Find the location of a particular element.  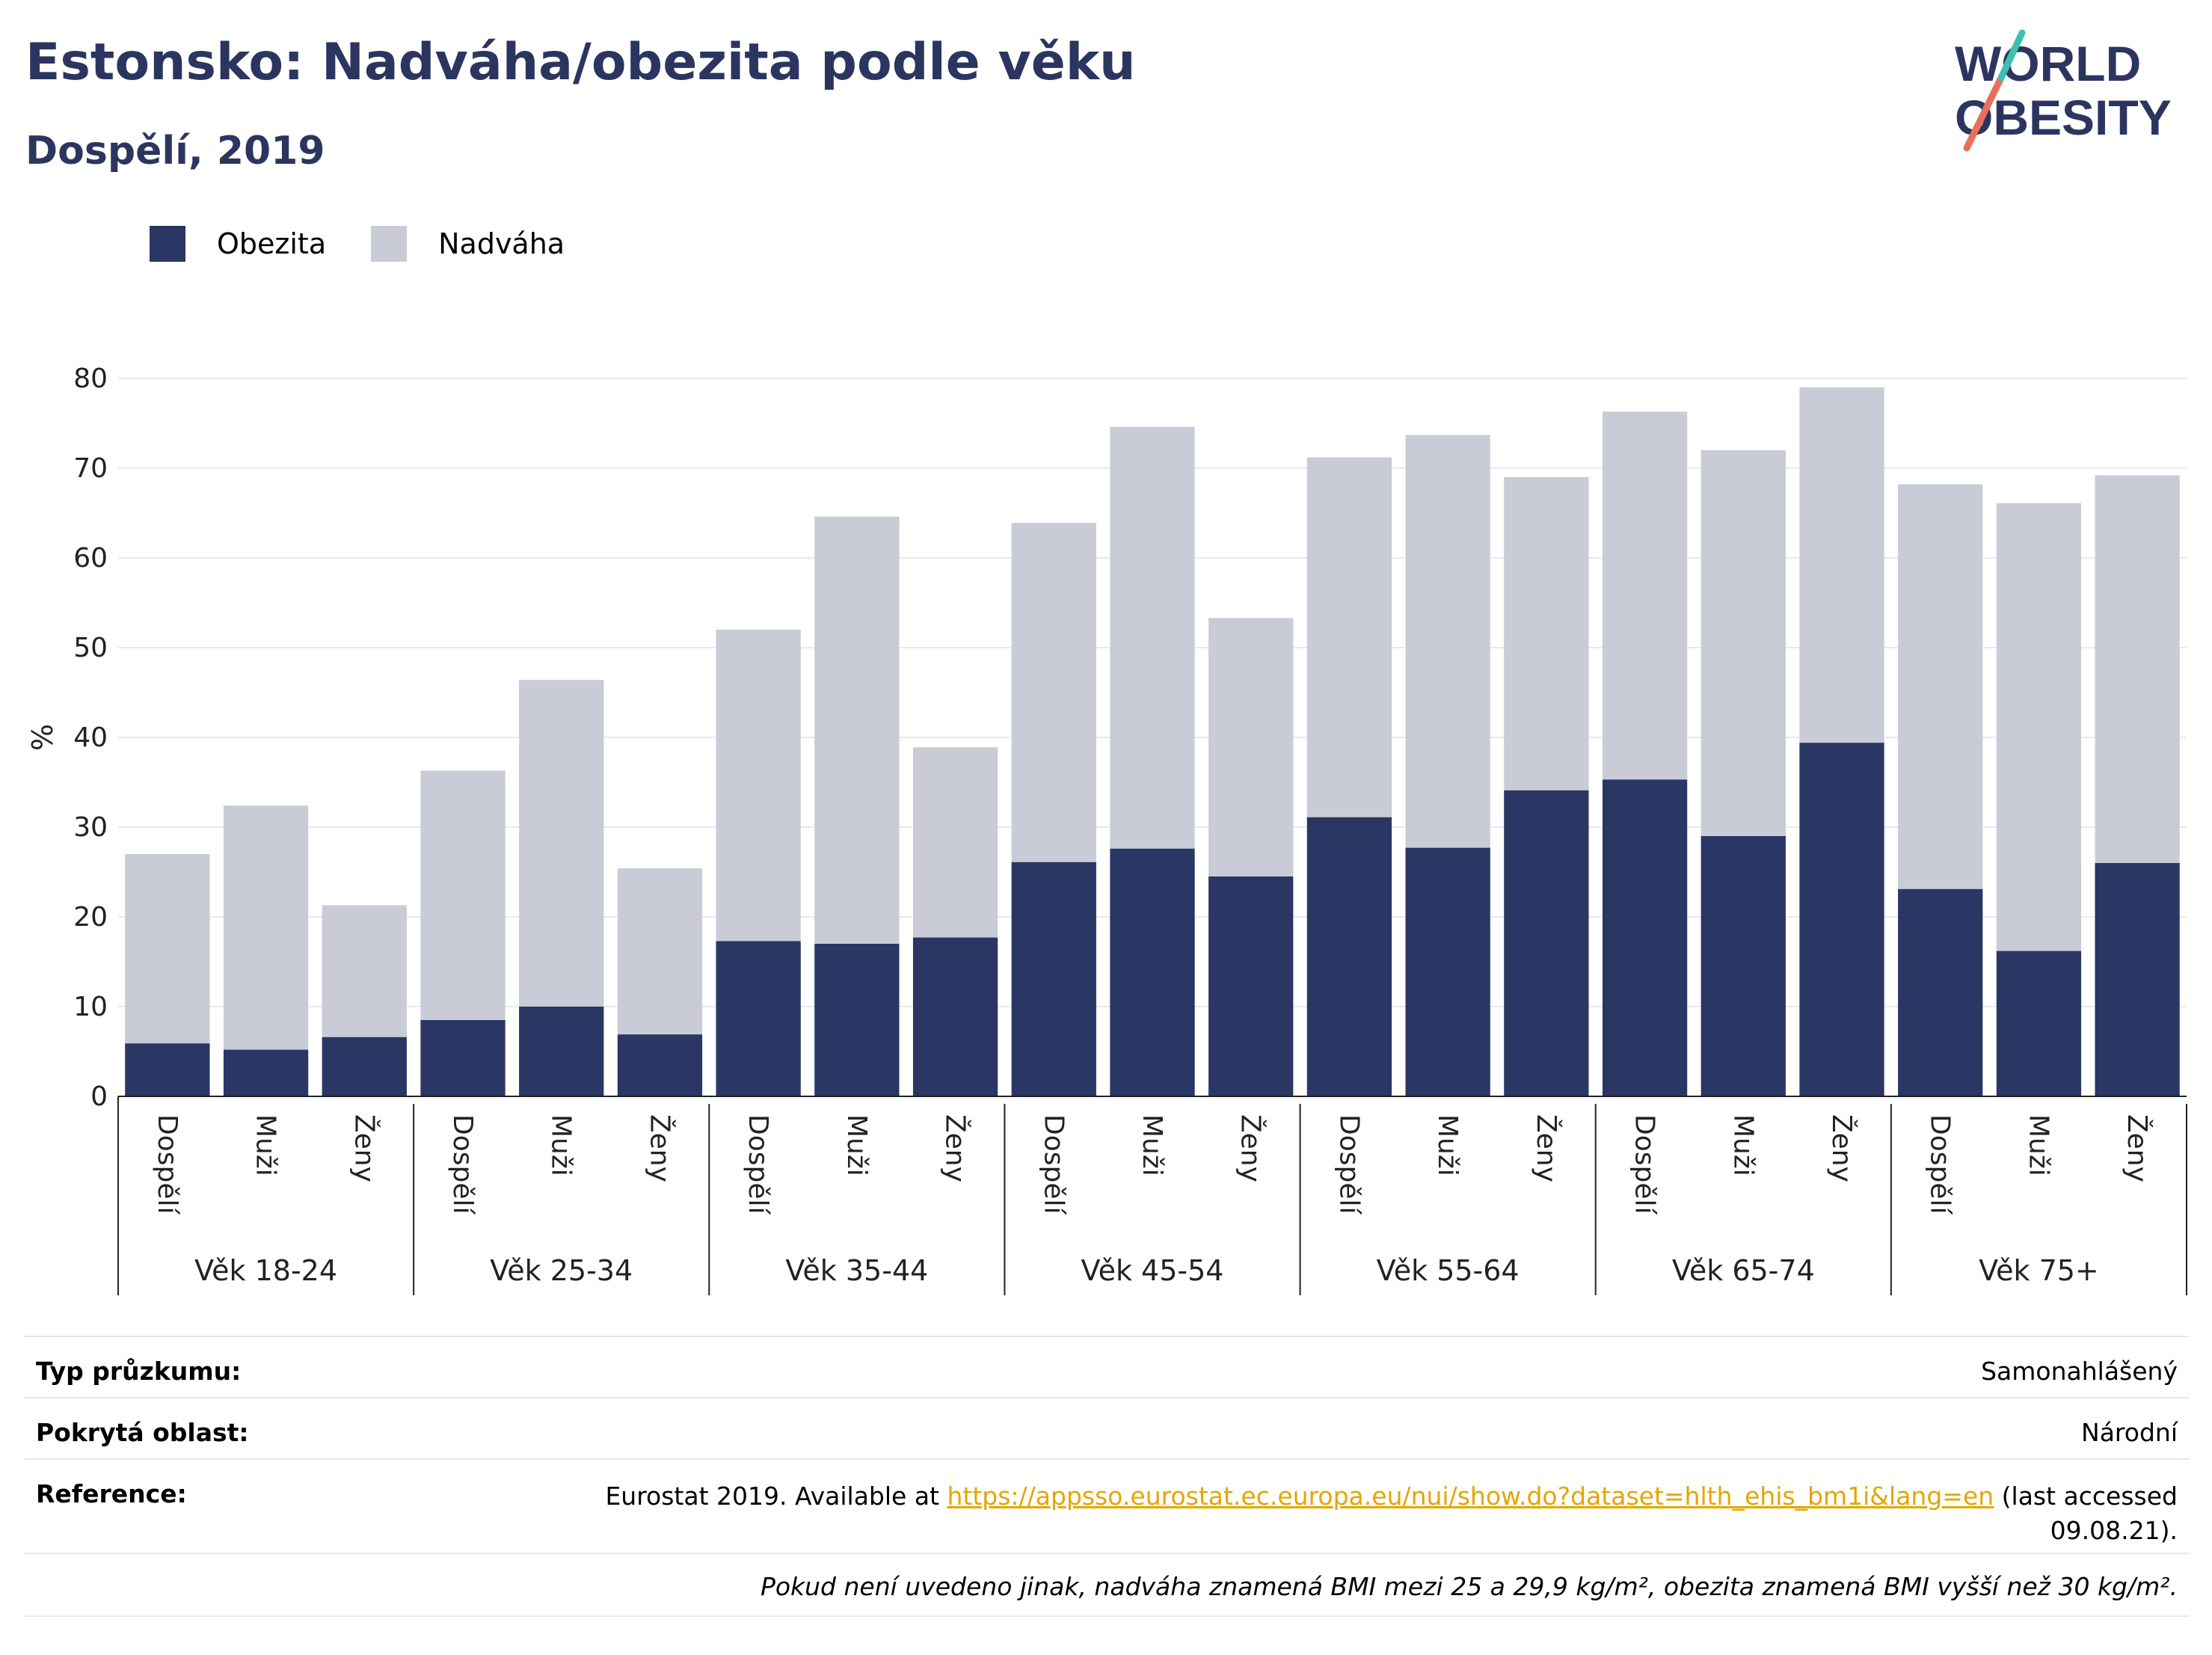

legend: Obezita Nadváha is located at coordinates (379, 243).